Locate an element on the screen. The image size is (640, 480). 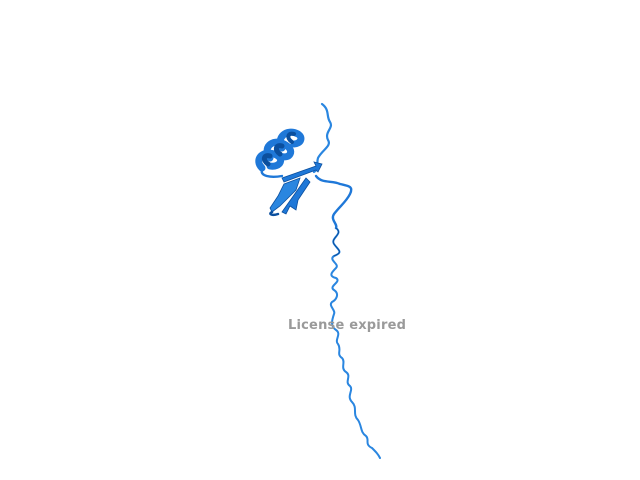
c-terminal-coil is located at coordinates (355, 343).